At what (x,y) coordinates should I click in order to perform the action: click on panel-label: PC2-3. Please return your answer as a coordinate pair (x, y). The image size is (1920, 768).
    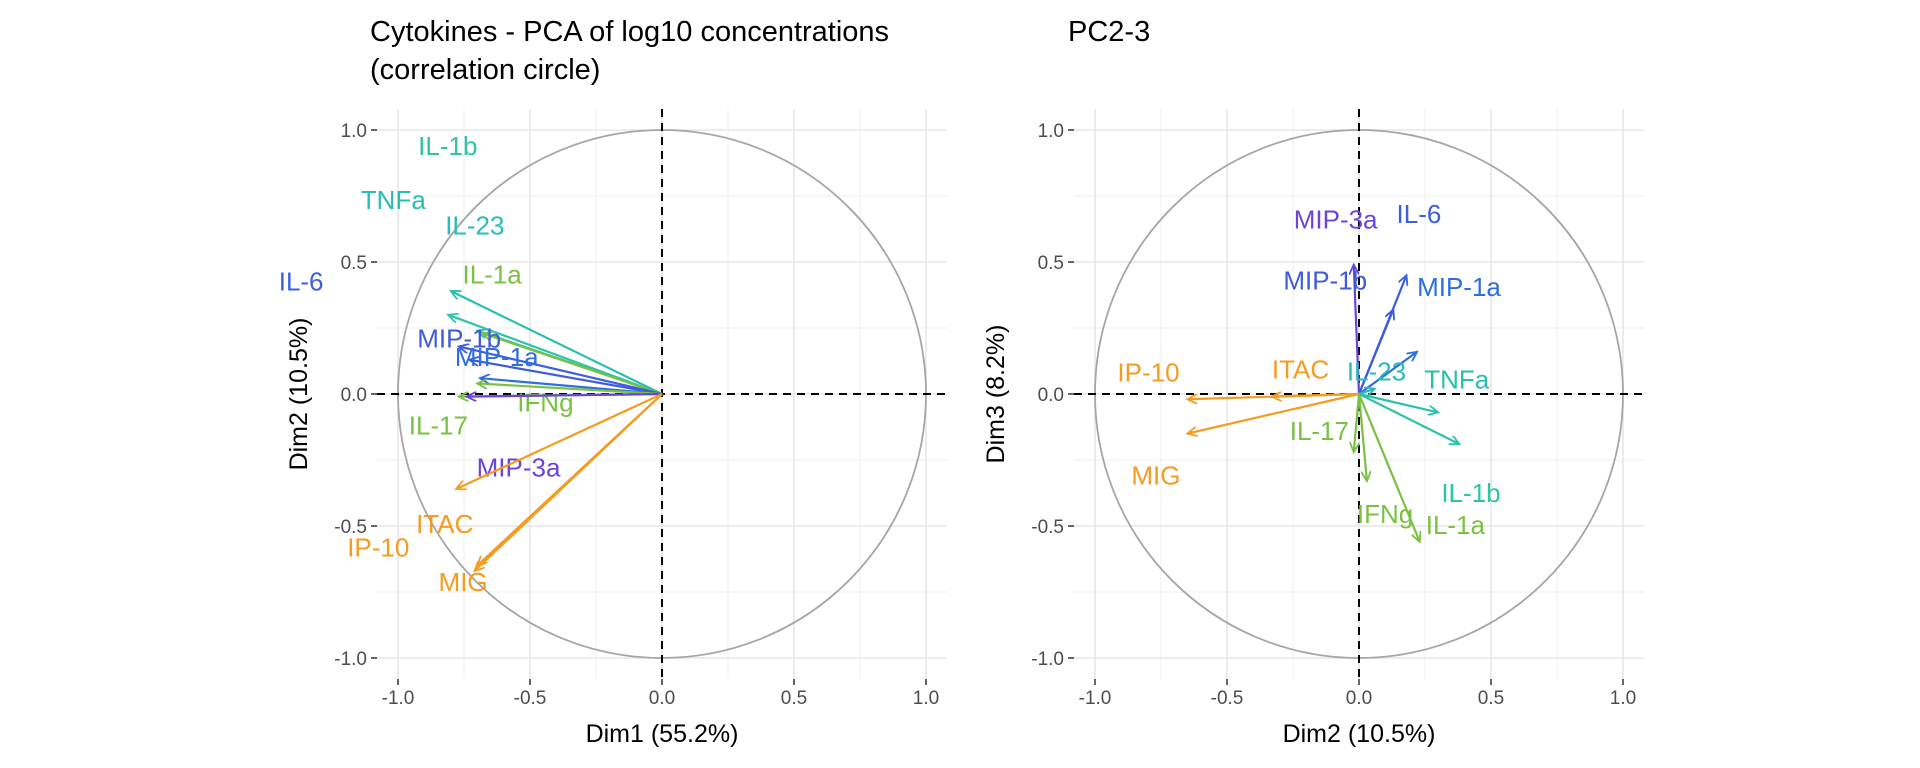
    Looking at the image, I should click on (1109, 32).